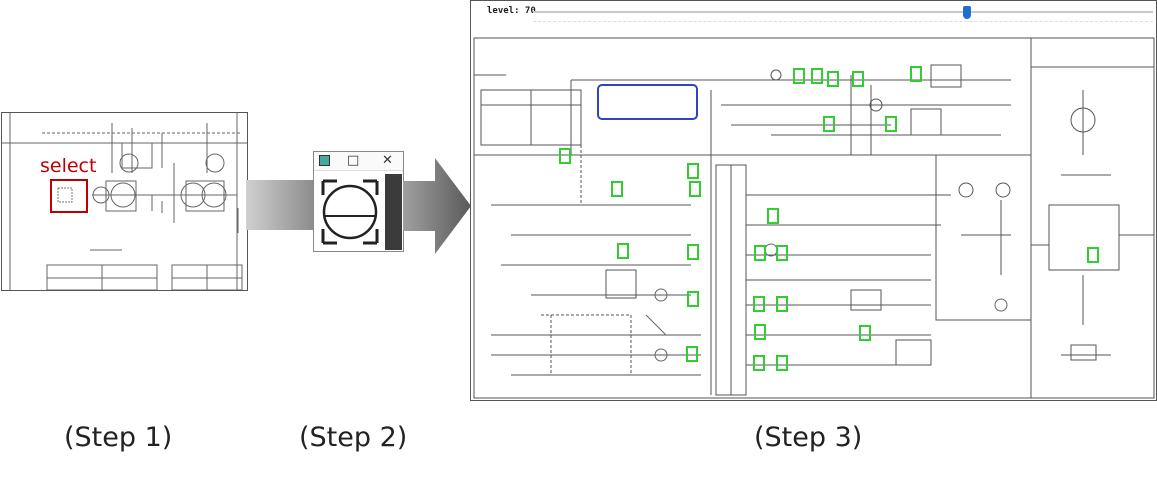  I want to click on step1-label: (Step 1), so click(118, 437).